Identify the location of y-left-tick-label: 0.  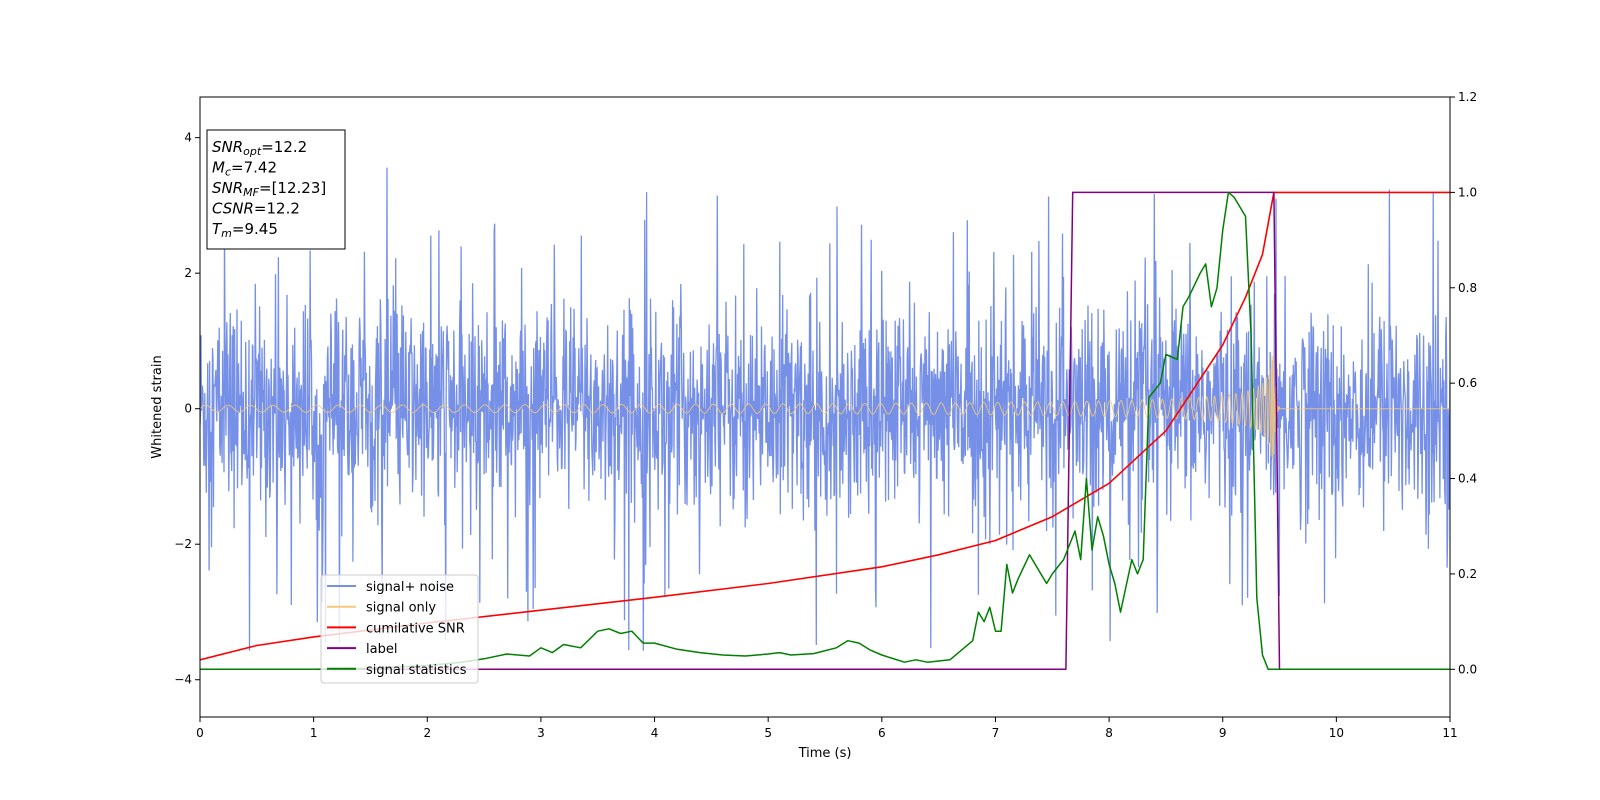
(188, 409).